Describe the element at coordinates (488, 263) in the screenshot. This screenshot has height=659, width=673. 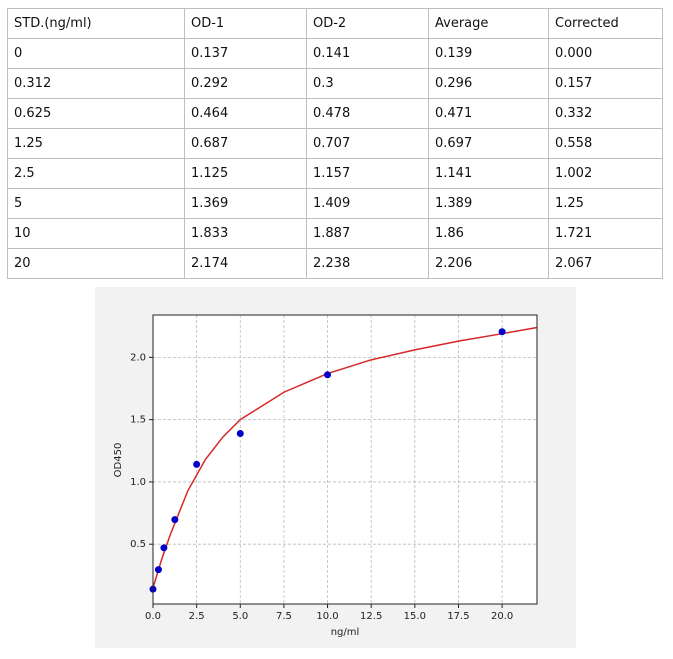
I see `table-cell: 2.206` at that location.